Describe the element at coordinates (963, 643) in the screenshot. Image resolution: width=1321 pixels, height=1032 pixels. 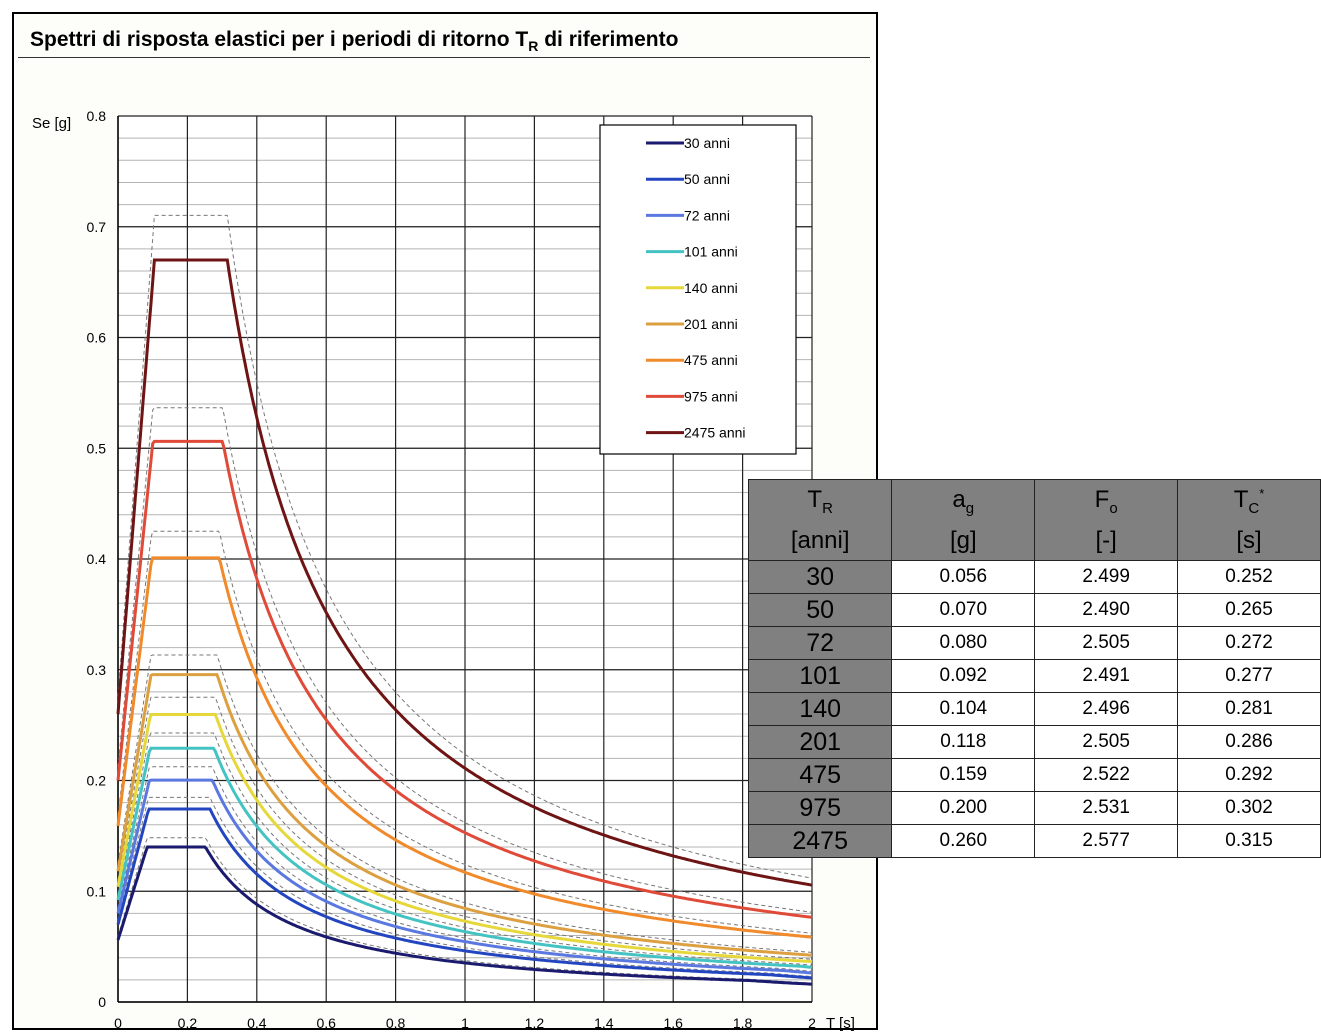
I see `table-cell: 0.080` at that location.